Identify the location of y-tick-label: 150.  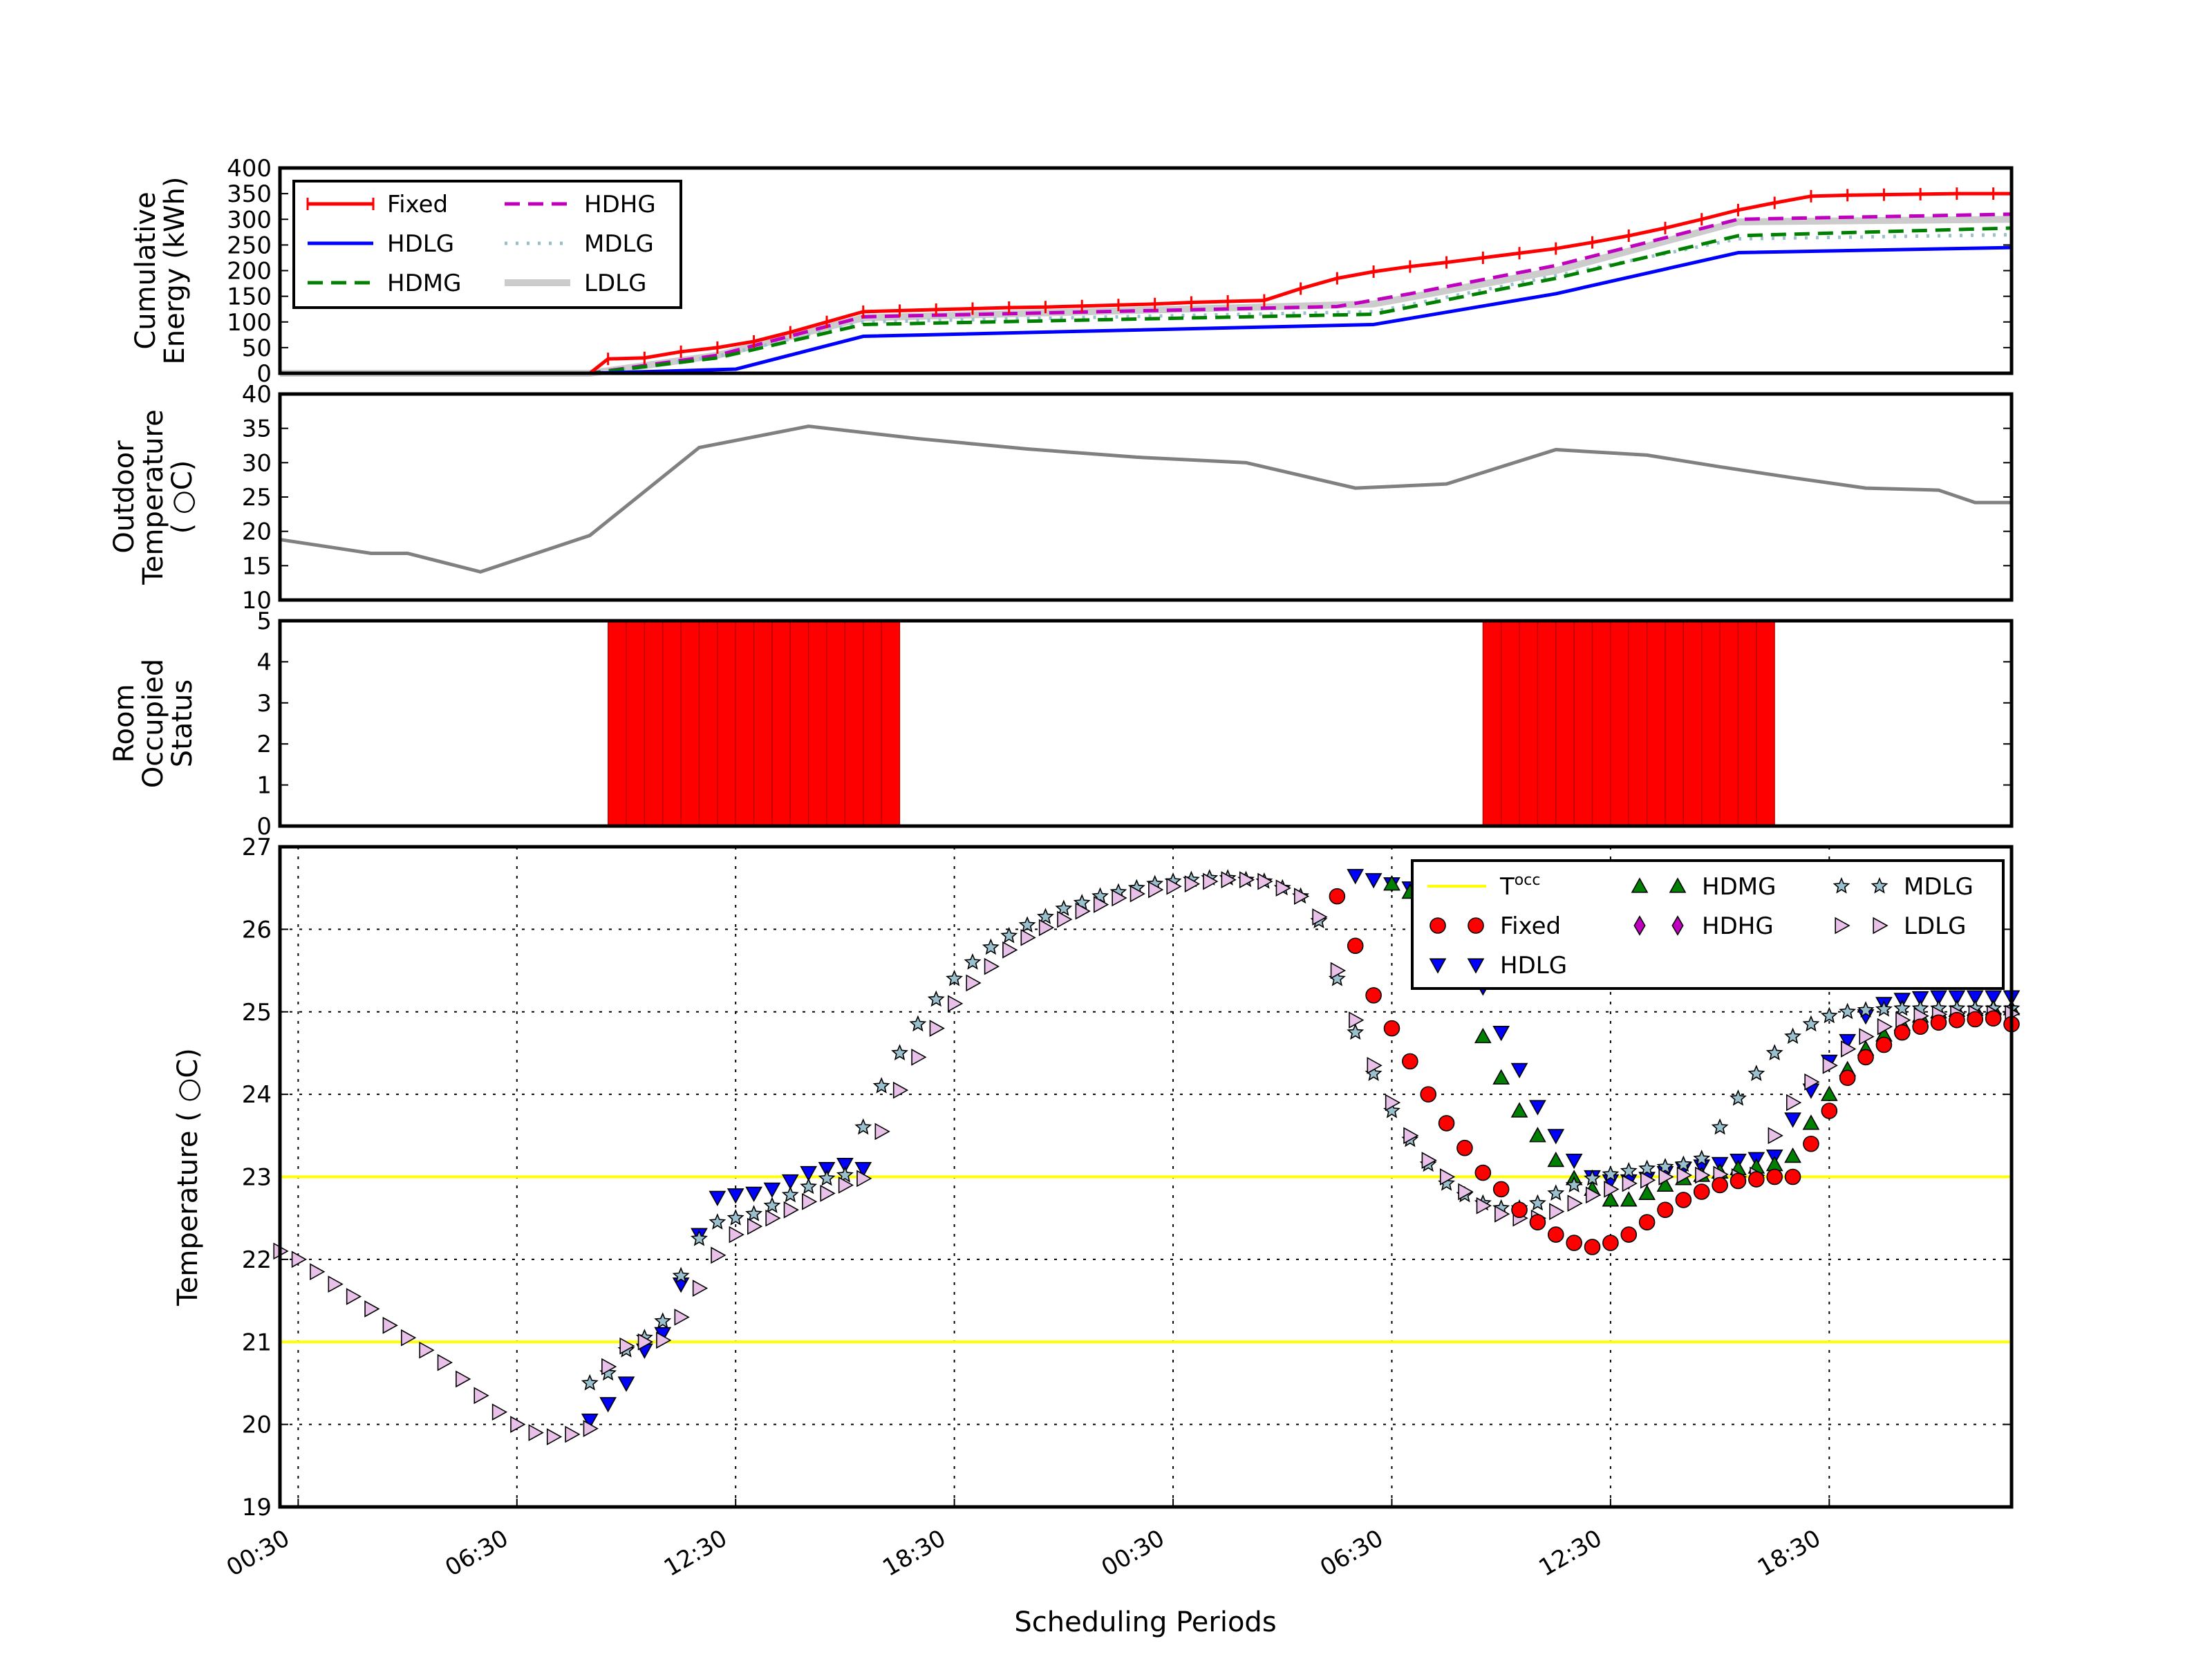
(249, 297).